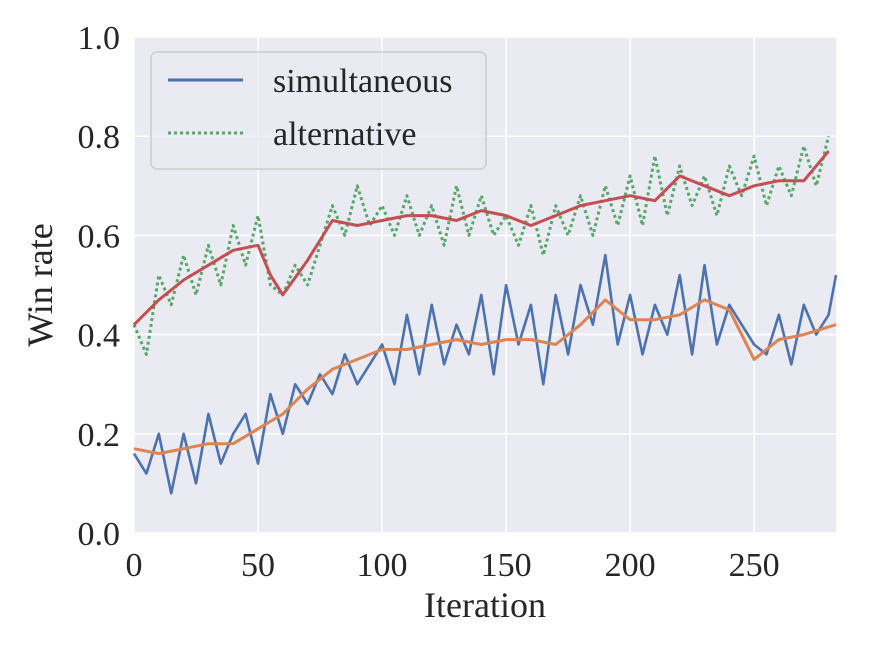 Image resolution: width=871 pixels, height=654 pixels. I want to click on legend: simultaneous alternative, so click(318, 110).